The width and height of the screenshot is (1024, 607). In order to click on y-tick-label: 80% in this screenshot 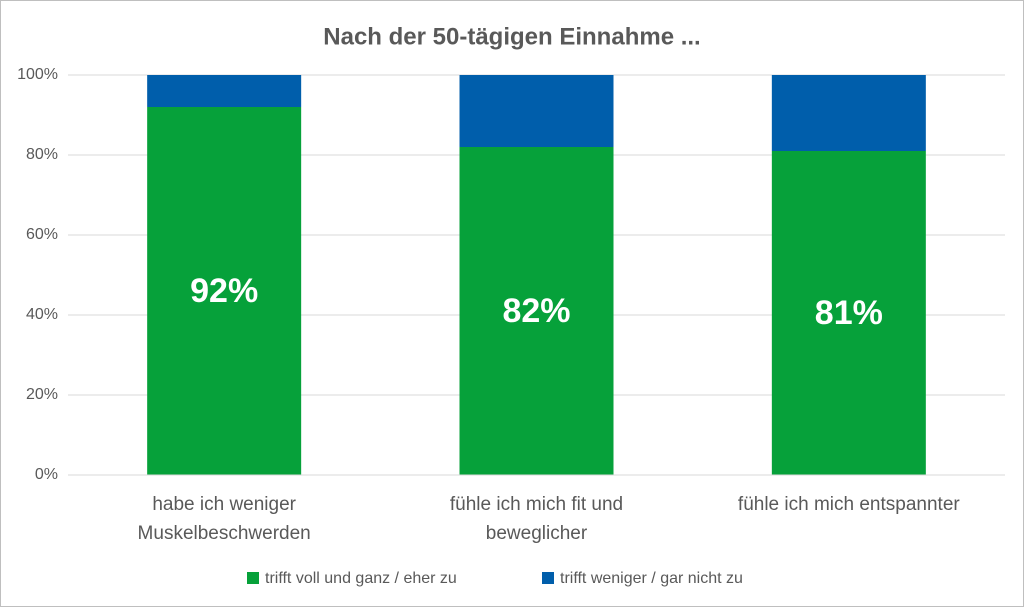, I will do `click(42, 154)`.